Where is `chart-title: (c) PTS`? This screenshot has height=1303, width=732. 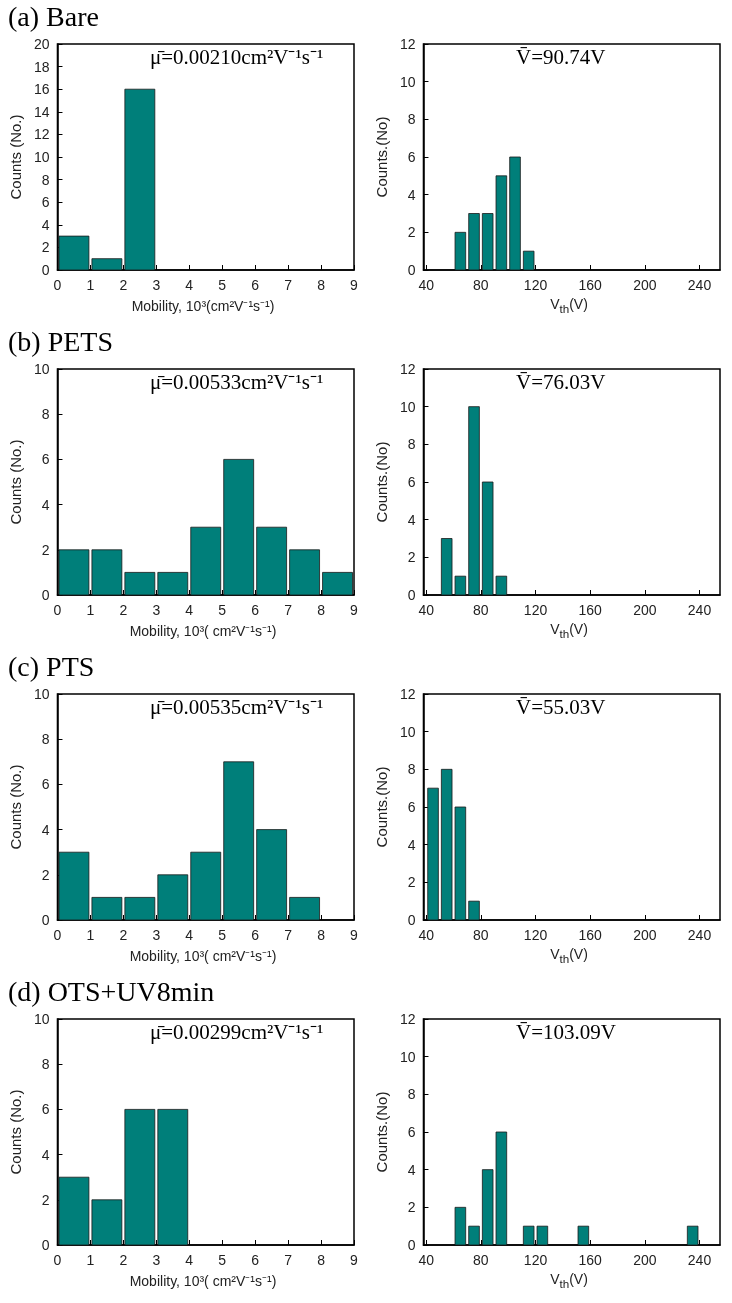 chart-title: (c) PTS is located at coordinates (51, 667).